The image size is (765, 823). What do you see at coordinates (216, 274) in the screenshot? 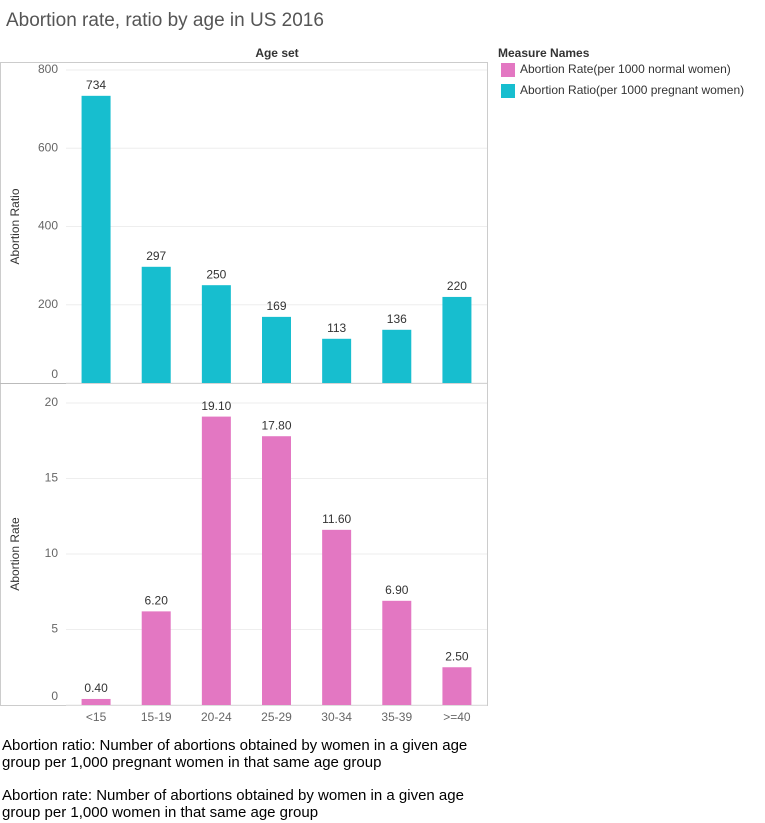
I see `value-label: 250` at bounding box center [216, 274].